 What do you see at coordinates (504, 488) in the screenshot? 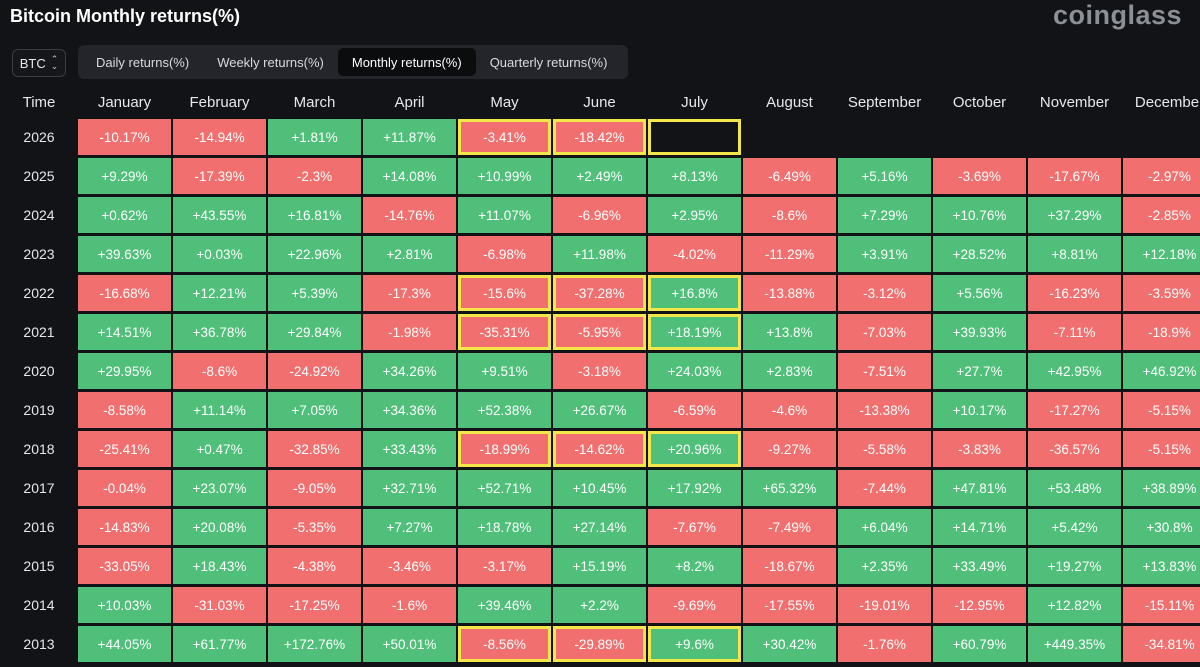
I see `return-cell: +52.71%` at bounding box center [504, 488].